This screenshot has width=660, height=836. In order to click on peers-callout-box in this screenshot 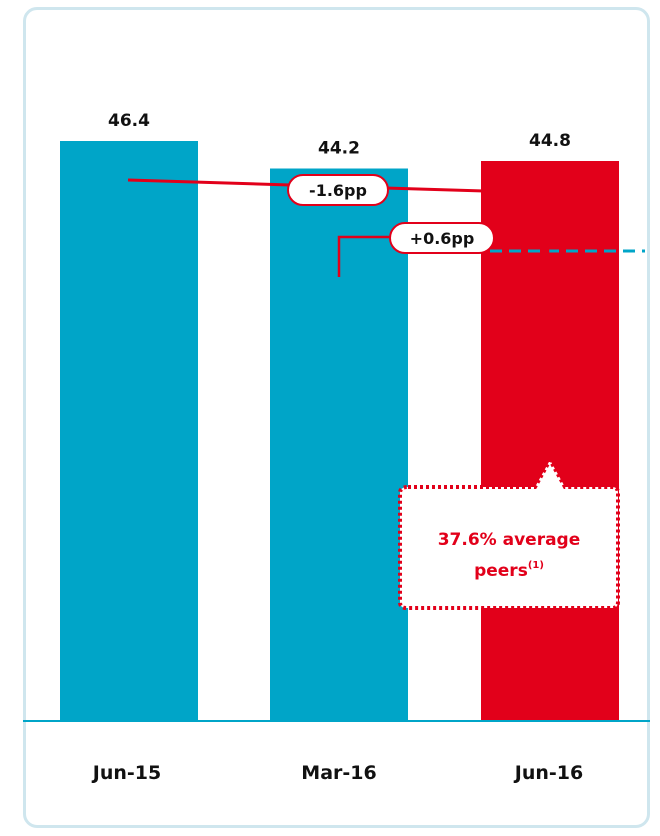, I will do `click(509, 532)`.